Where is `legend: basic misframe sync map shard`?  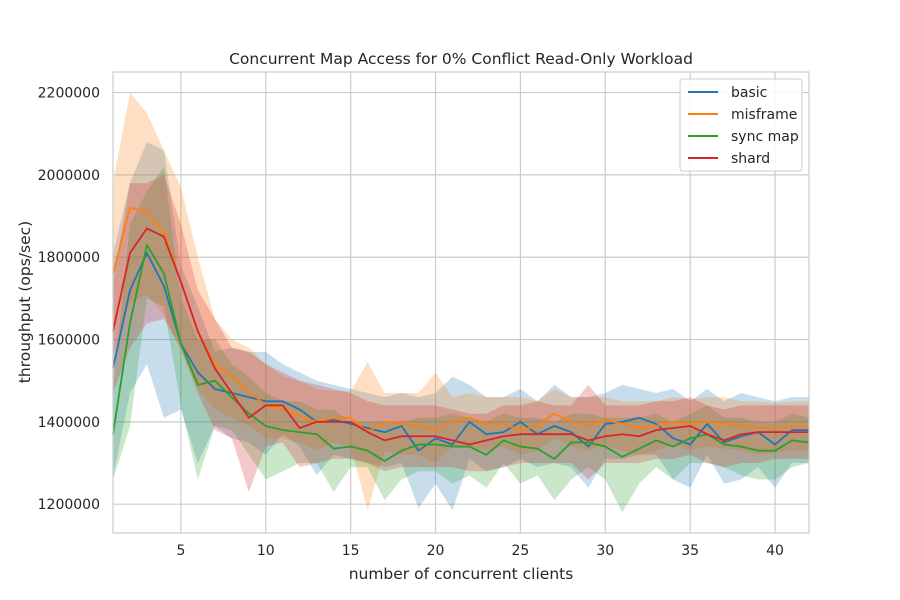 legend: basic misframe sync map shard is located at coordinates (741, 125).